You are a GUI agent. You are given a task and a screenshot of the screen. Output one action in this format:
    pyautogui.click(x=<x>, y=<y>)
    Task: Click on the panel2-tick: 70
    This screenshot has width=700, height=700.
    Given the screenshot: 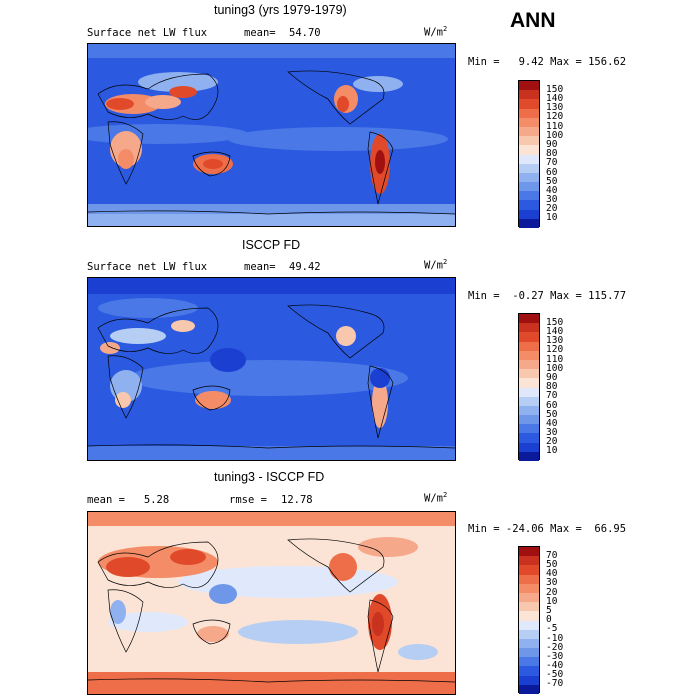 What is the action you would take?
    pyautogui.click(x=552, y=395)
    